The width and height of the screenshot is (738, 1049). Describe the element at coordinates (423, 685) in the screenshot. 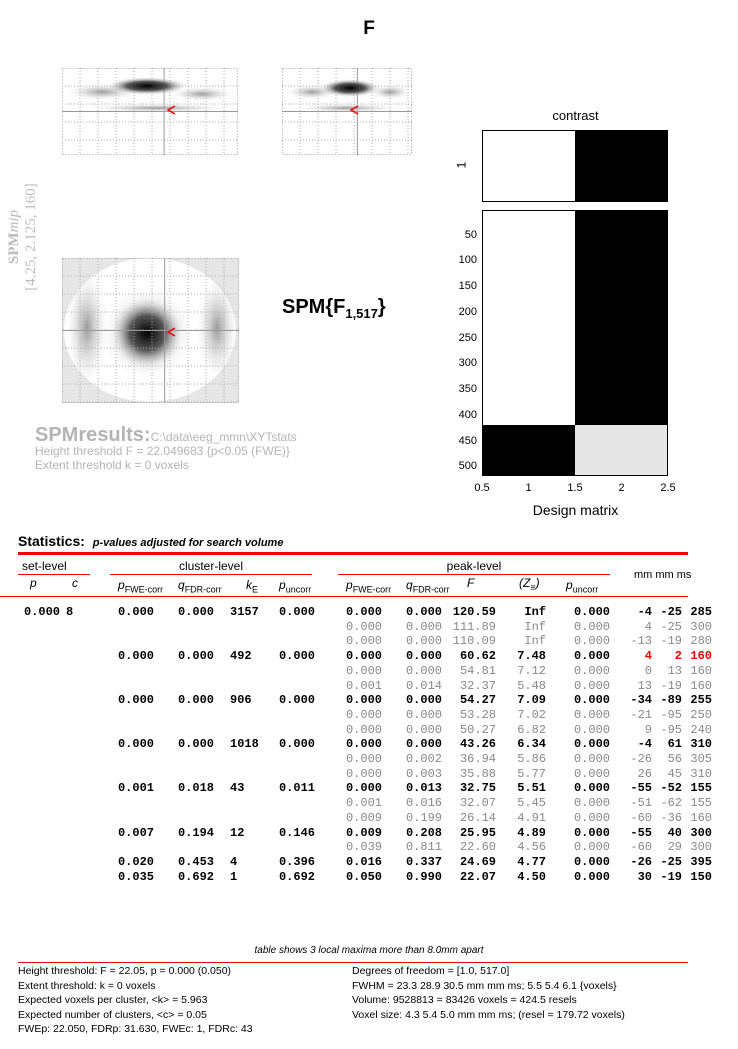

I see `peak-cell: 0.014` at that location.